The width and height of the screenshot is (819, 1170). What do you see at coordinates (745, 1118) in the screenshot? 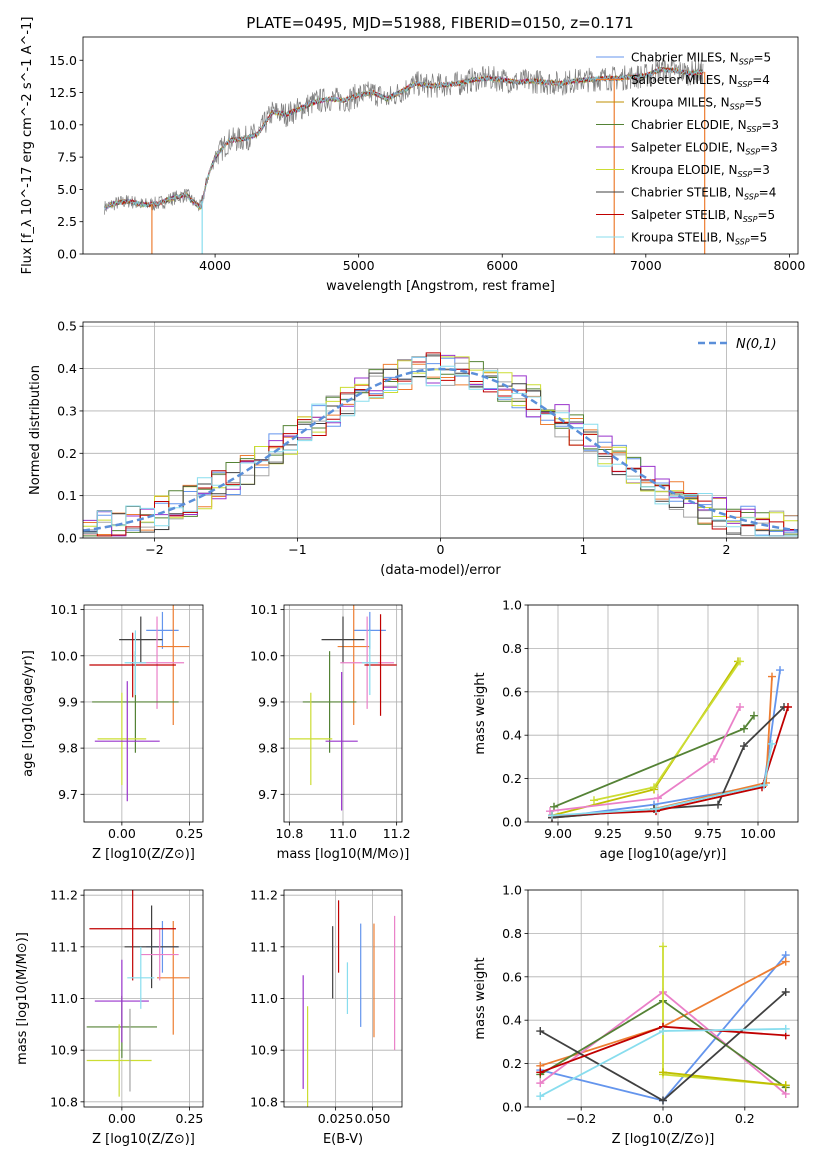
I see `x-tick-label: 0.2` at bounding box center [745, 1118].